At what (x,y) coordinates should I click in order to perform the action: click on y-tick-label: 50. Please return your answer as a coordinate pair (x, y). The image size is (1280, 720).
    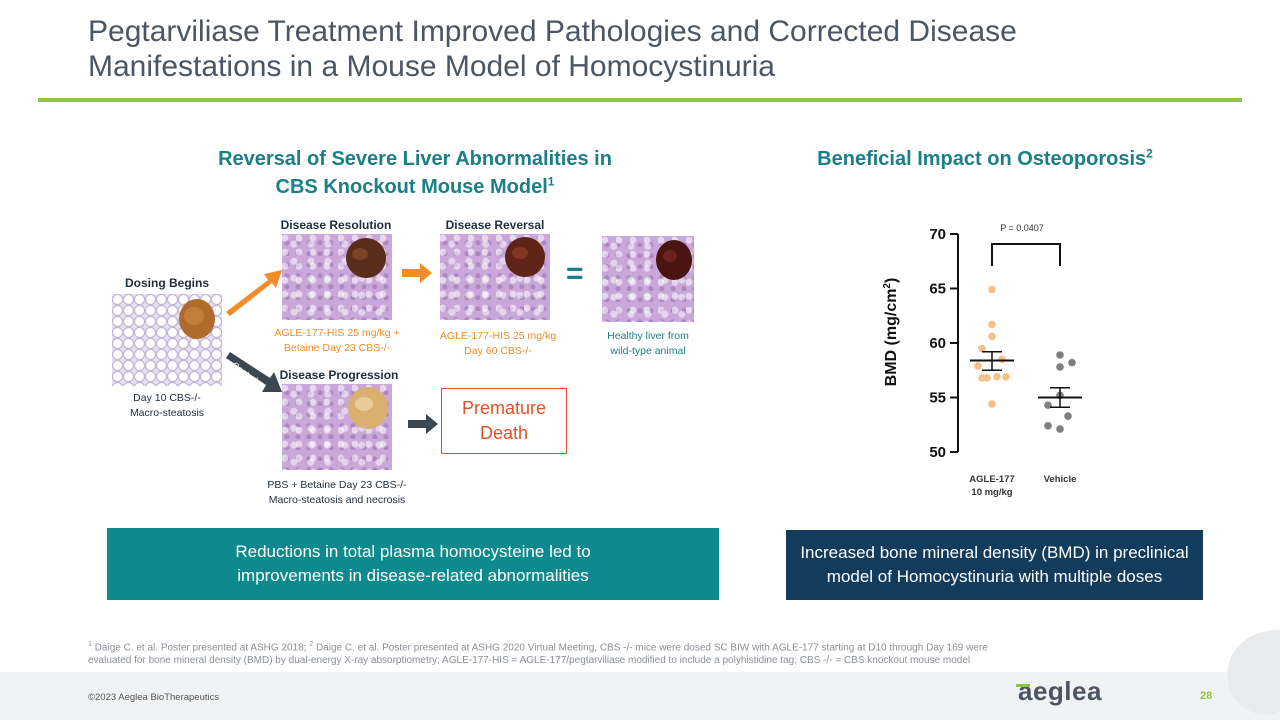
    Looking at the image, I should click on (937, 452).